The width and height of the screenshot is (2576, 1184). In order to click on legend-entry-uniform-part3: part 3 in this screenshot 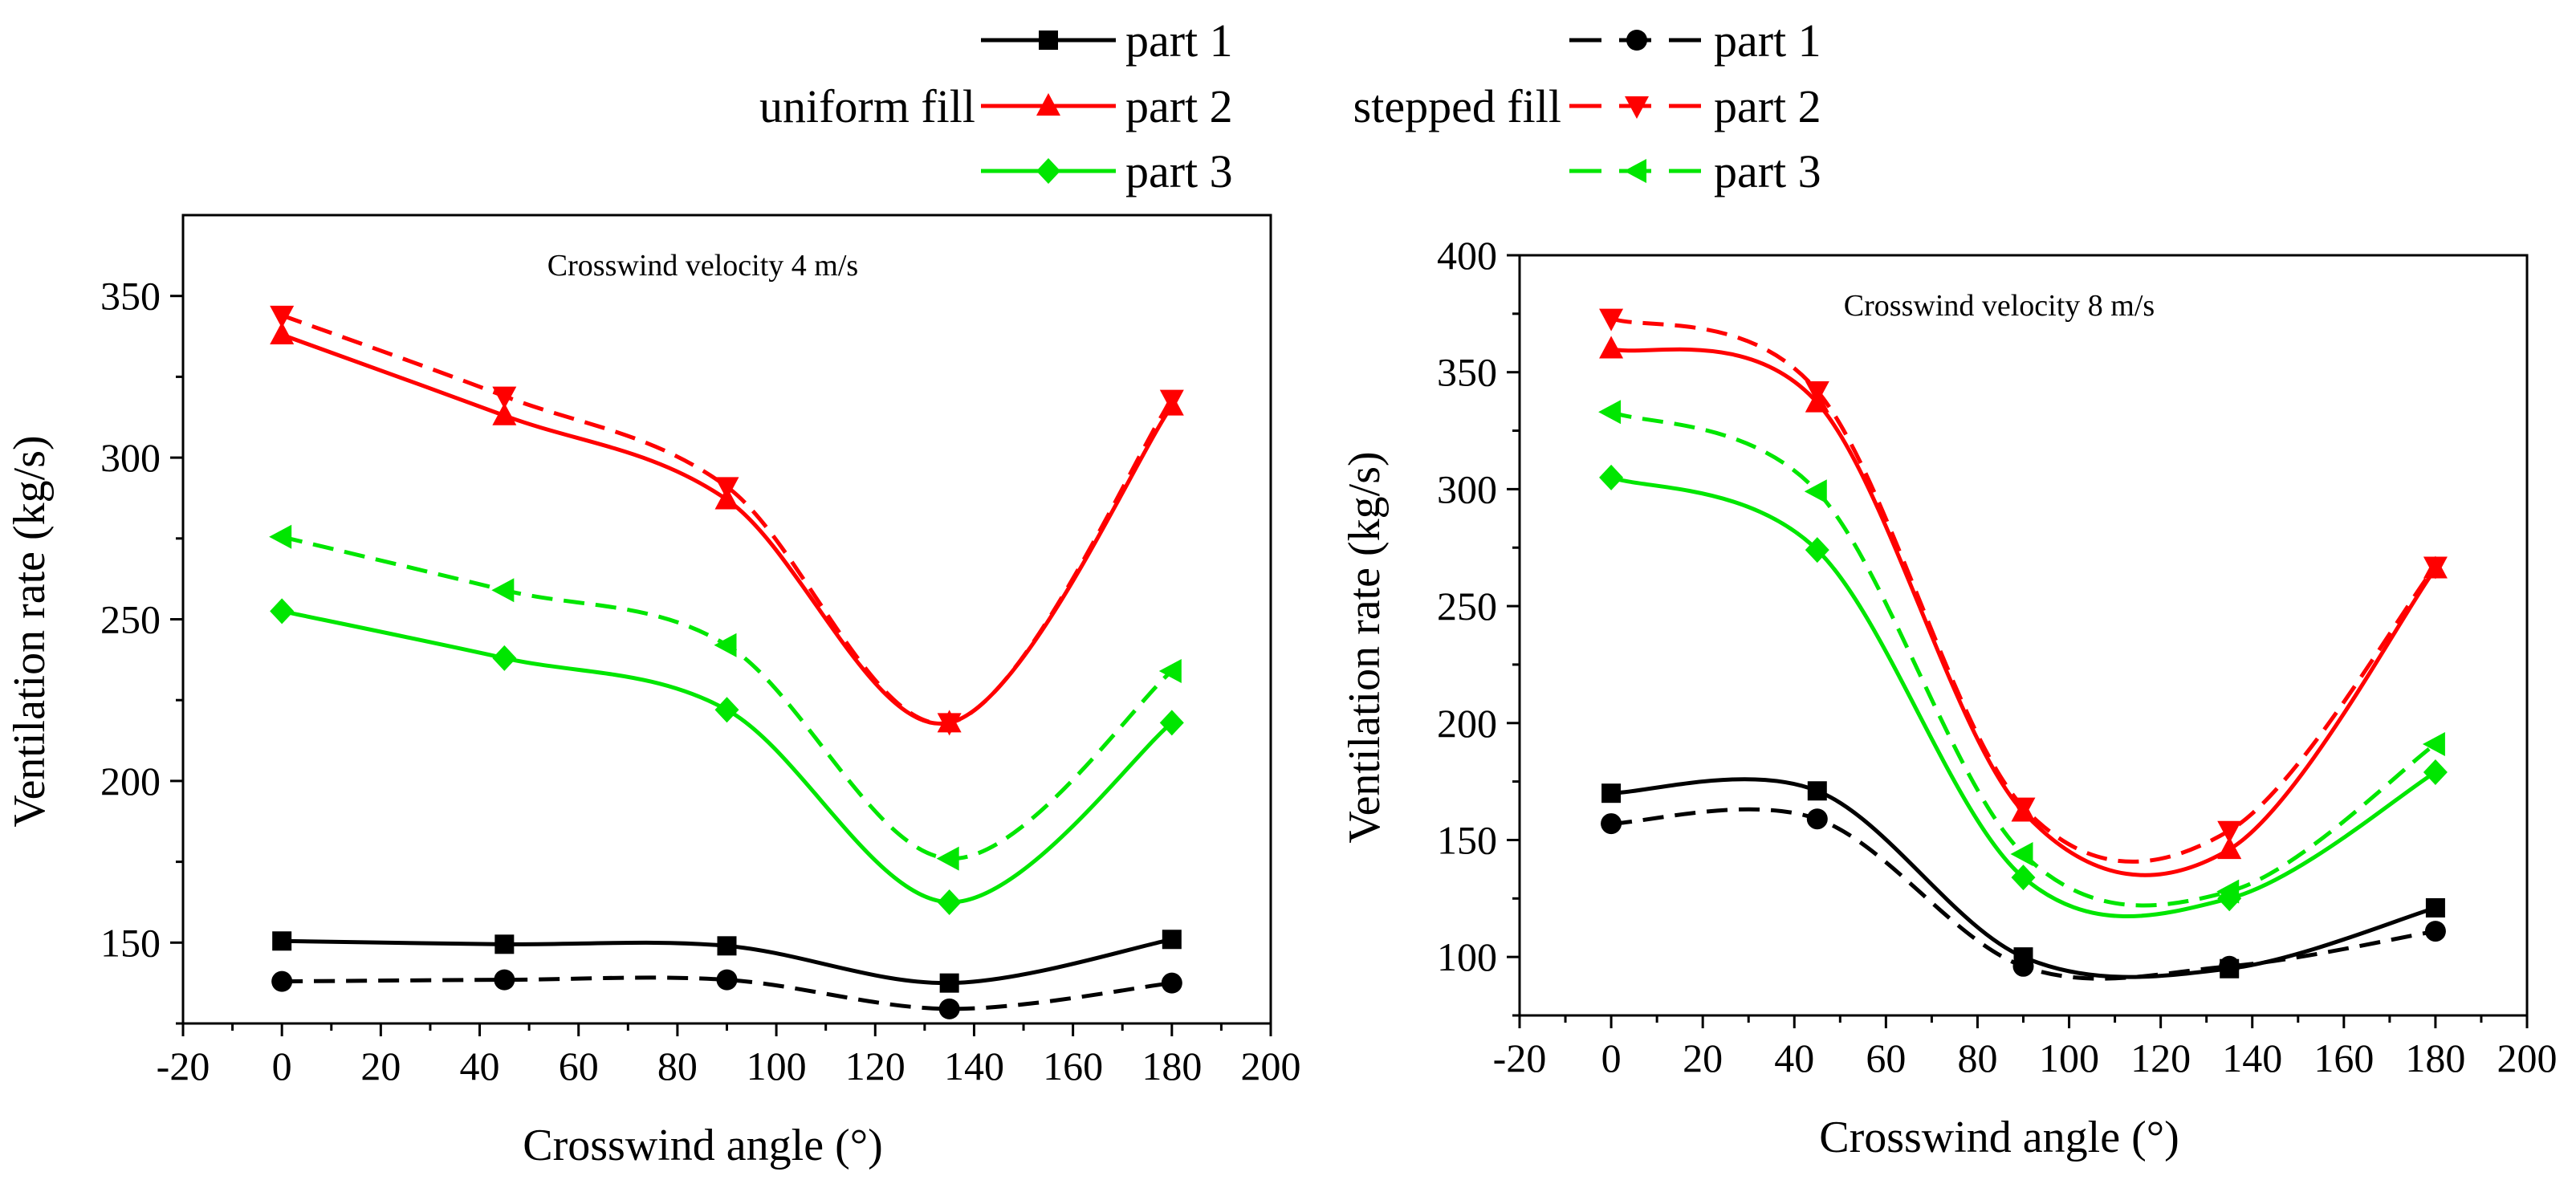, I will do `click(1107, 171)`.